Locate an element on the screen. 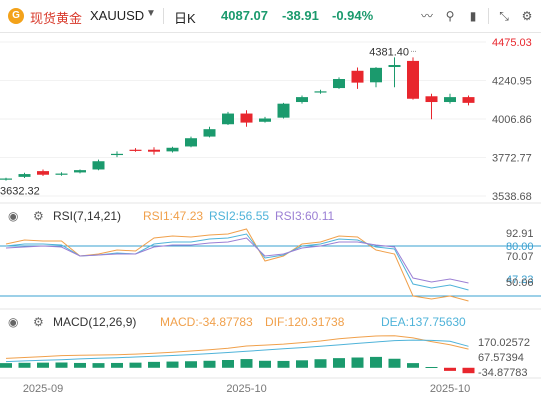 The height and width of the screenshot is (401, 541). rsi-tick-label: 70.07 is located at coordinates (520, 257).